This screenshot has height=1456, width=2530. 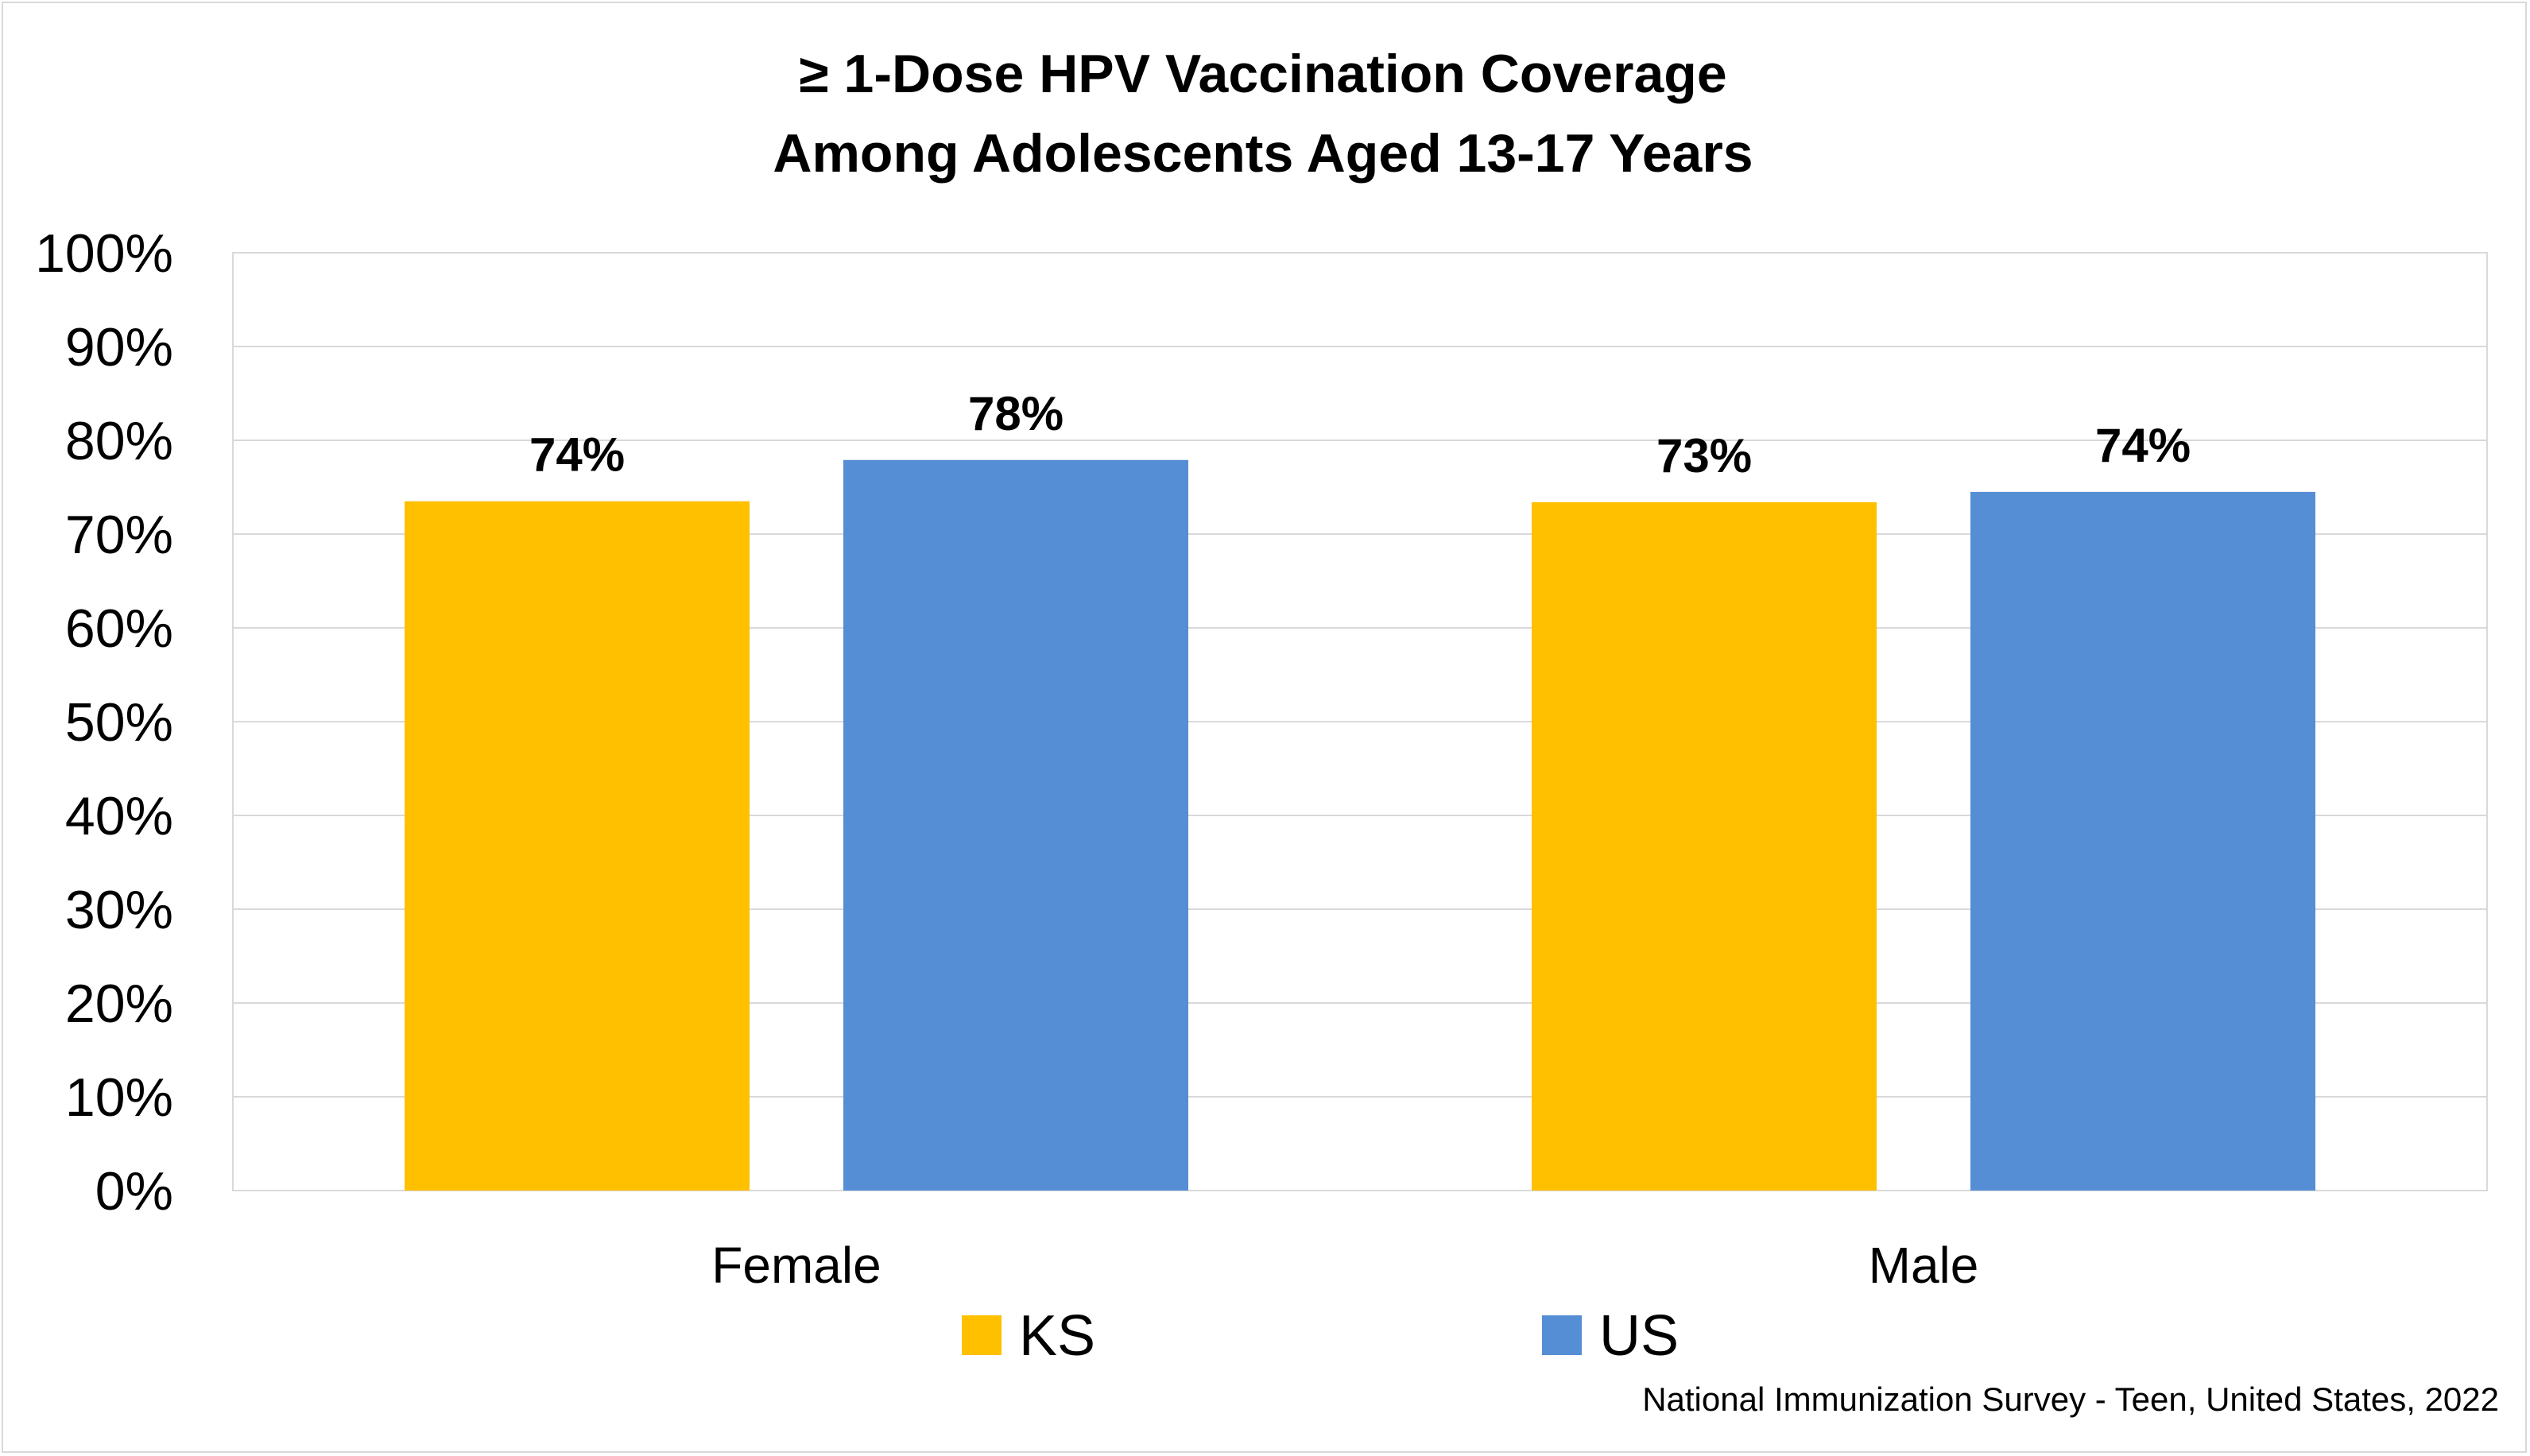 I want to click on chart-title-line-2: Among Adolescents Aged 13-17 Years, so click(x=1263, y=153).